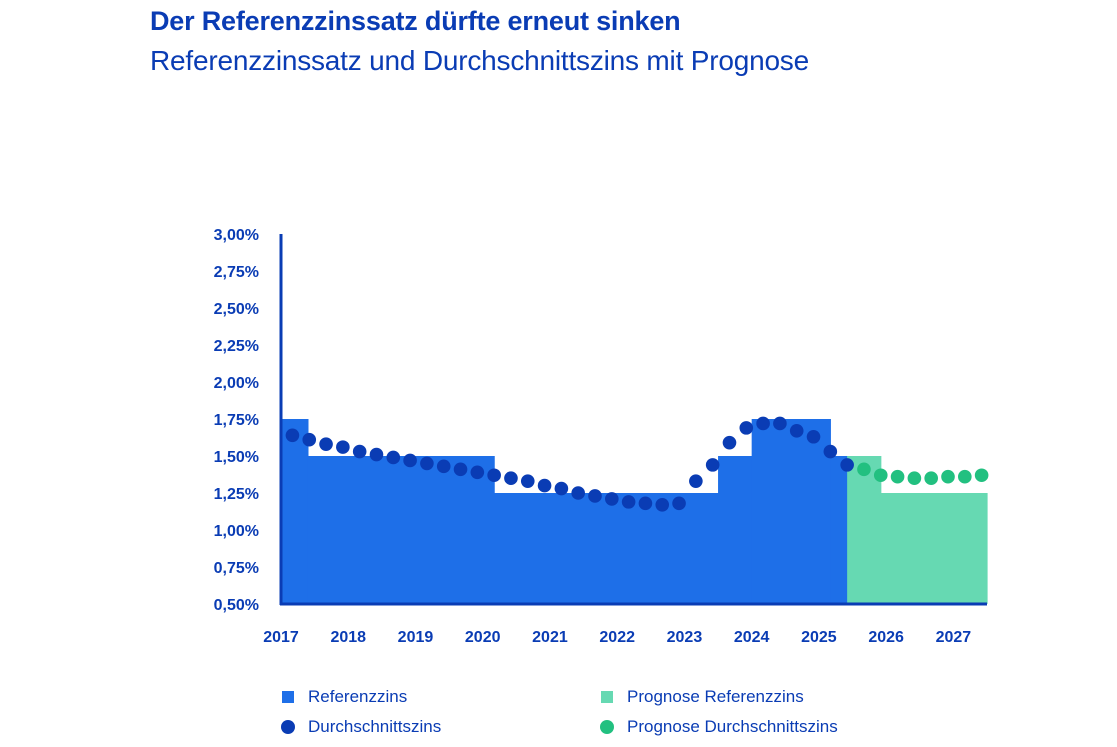 This screenshot has width=1117, height=747. Describe the element at coordinates (752, 637) in the screenshot. I see `x-tick-label: 2024` at that location.